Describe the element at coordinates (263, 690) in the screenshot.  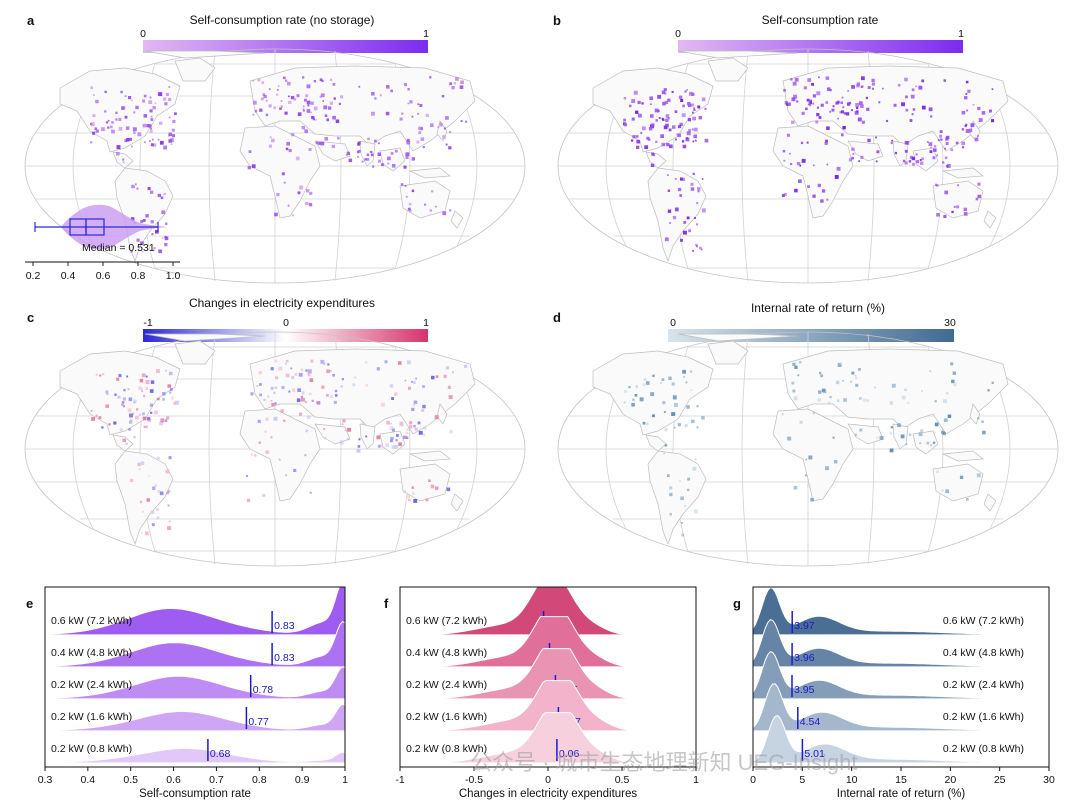
I see `median-value-label: 0.78` at that location.